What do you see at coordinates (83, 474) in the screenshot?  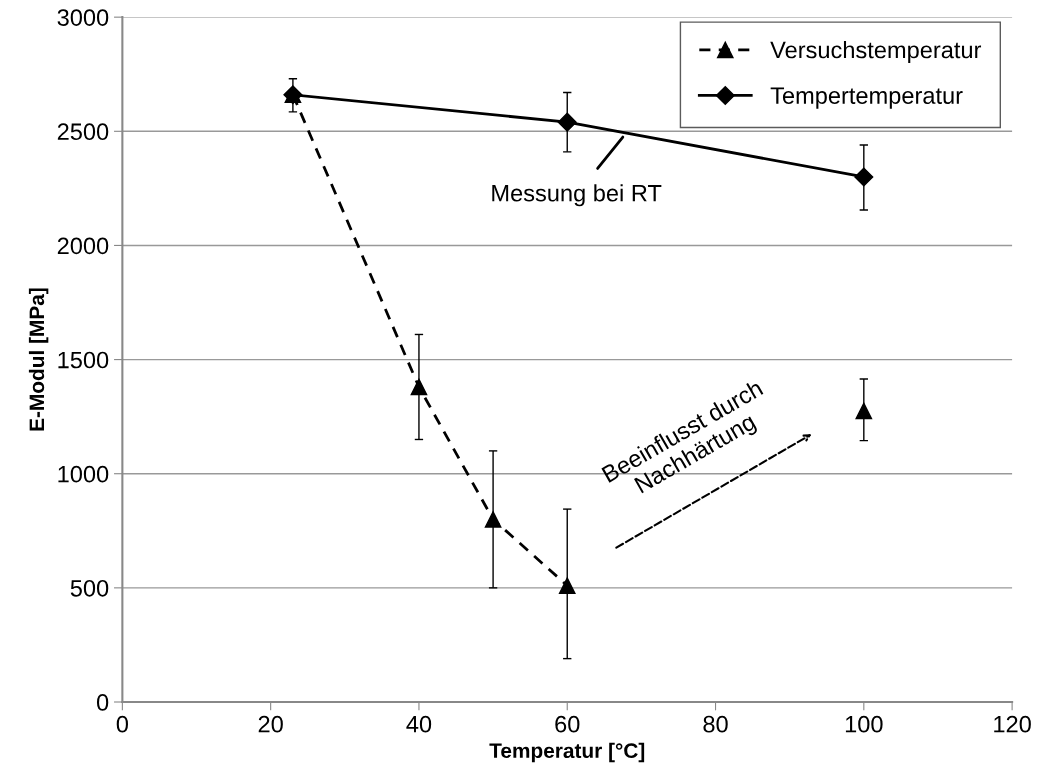 I see `y-tick-label: 1000` at bounding box center [83, 474].